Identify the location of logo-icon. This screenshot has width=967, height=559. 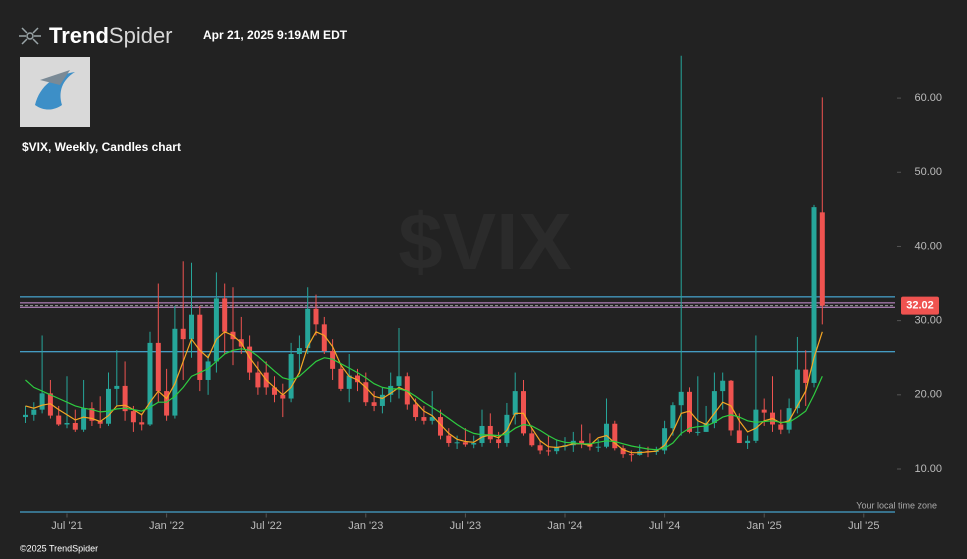
(30, 36).